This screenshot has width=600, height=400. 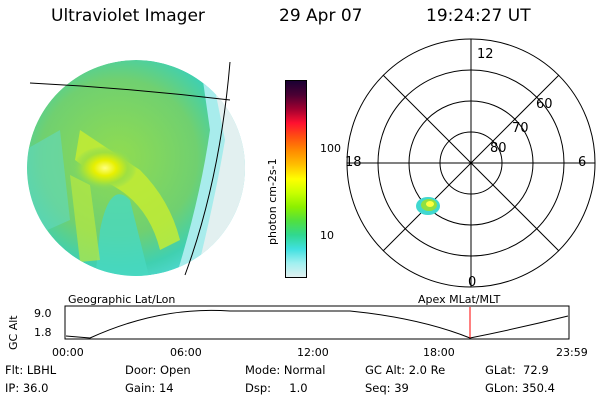 I want to click on filter-status: Flt: LBHL, so click(x=31, y=370).